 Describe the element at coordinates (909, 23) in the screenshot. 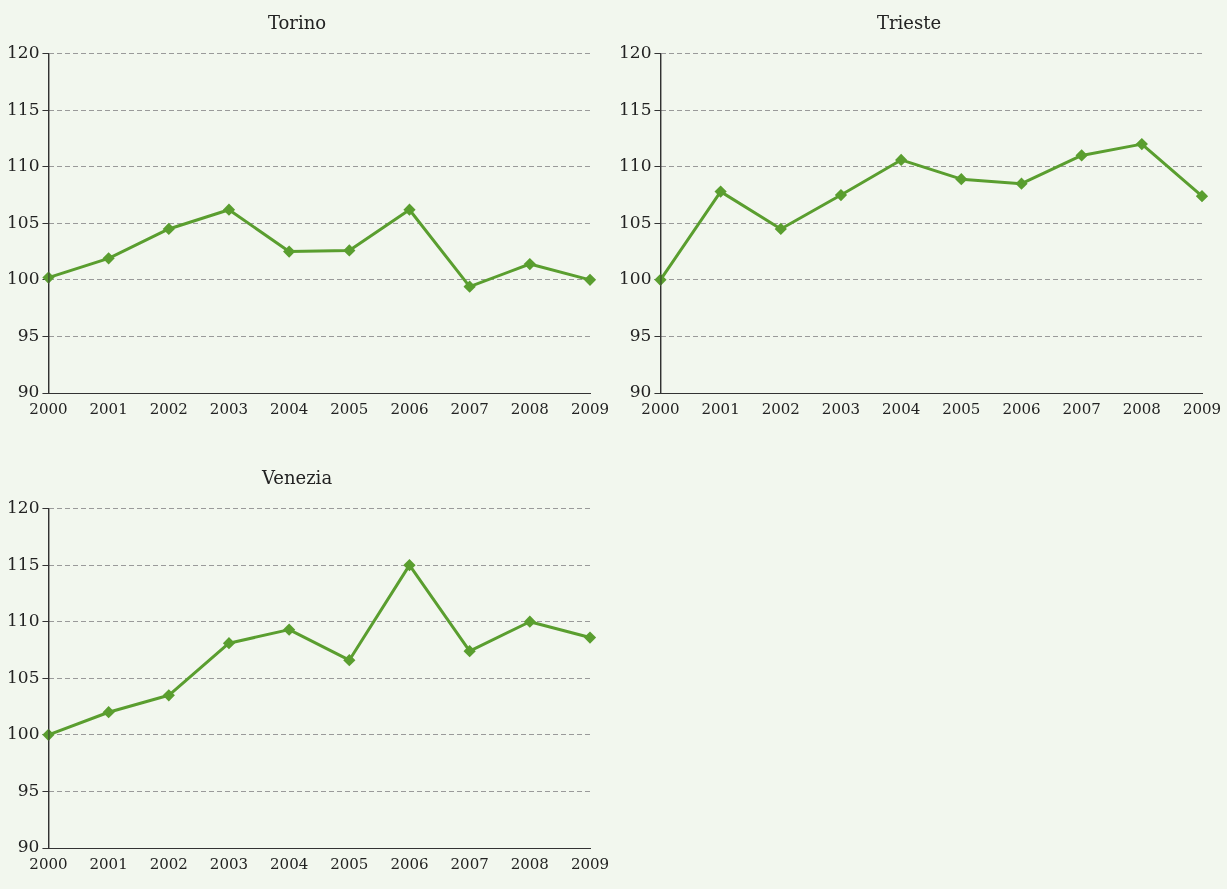

I see `chart-title: Trieste` at that location.